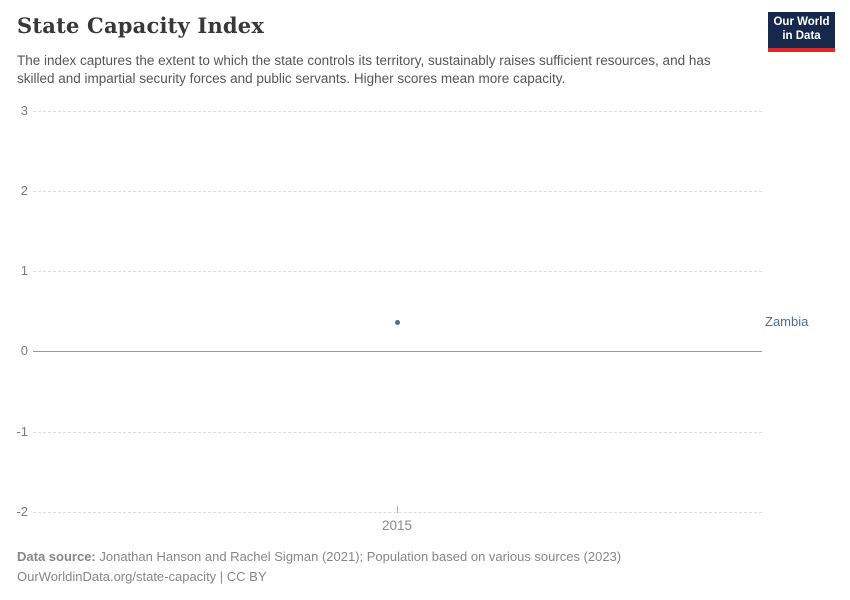 This screenshot has height=600, width=850. What do you see at coordinates (397, 352) in the screenshot?
I see `x-axis-zero-line` at bounding box center [397, 352].